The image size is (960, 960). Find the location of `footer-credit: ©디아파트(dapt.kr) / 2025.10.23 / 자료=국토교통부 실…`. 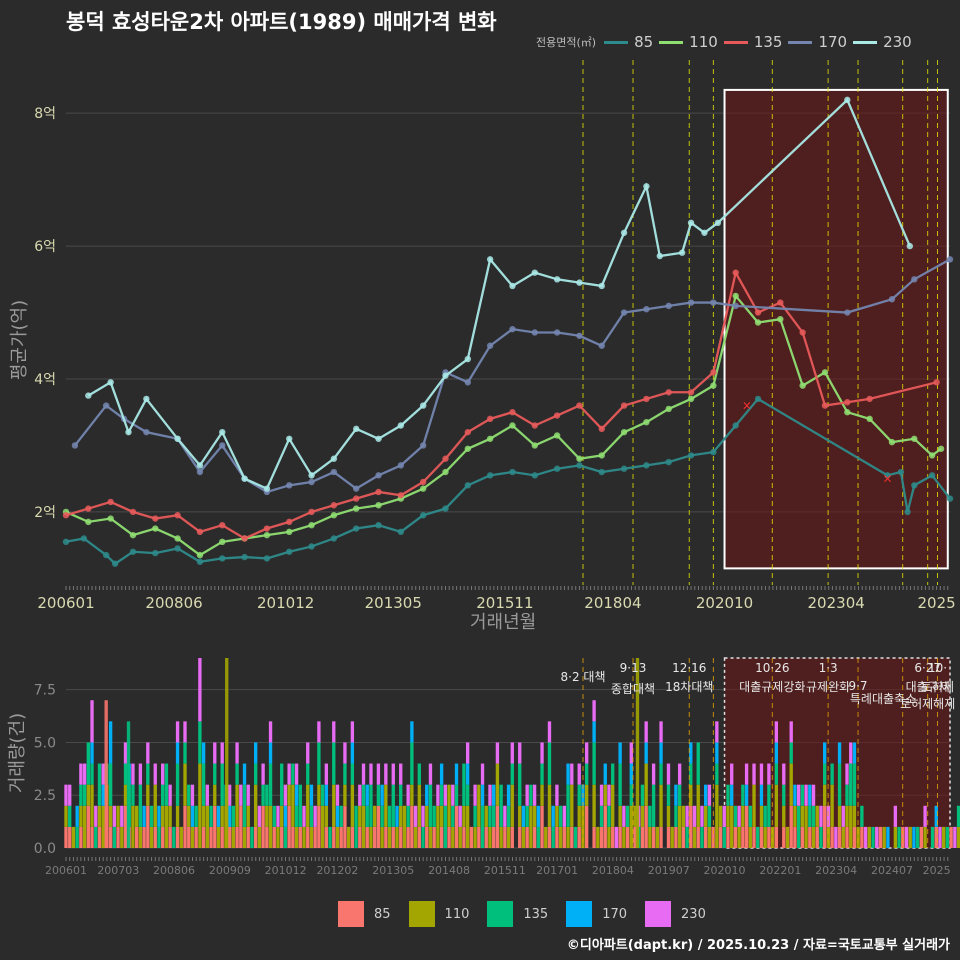

footer-credit: ©디아파트(dapt.kr) / 2025.10.23 / 자료=국토교통부 실… is located at coordinates (758, 945).